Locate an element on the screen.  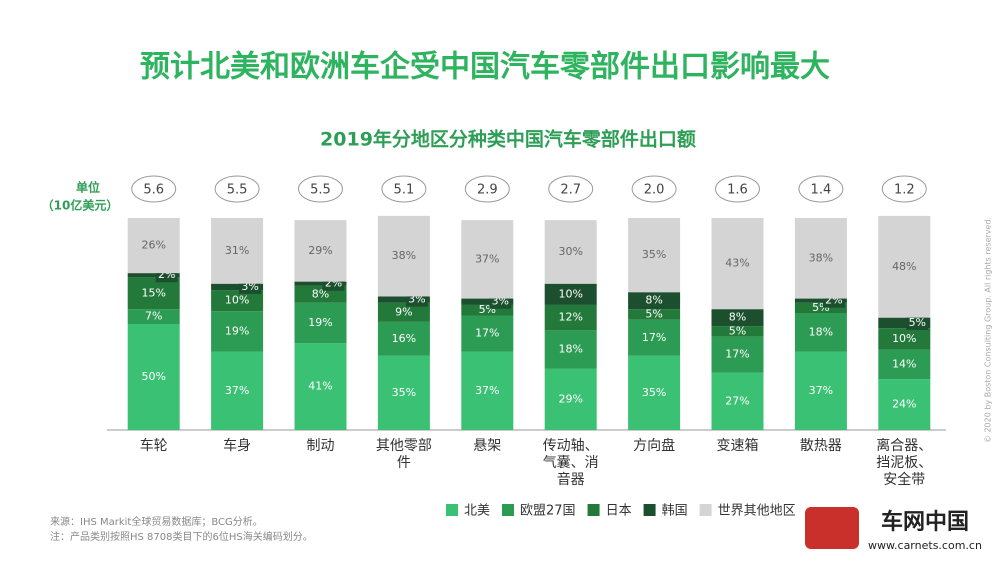
data-label: 16% is located at coordinates (404, 338).